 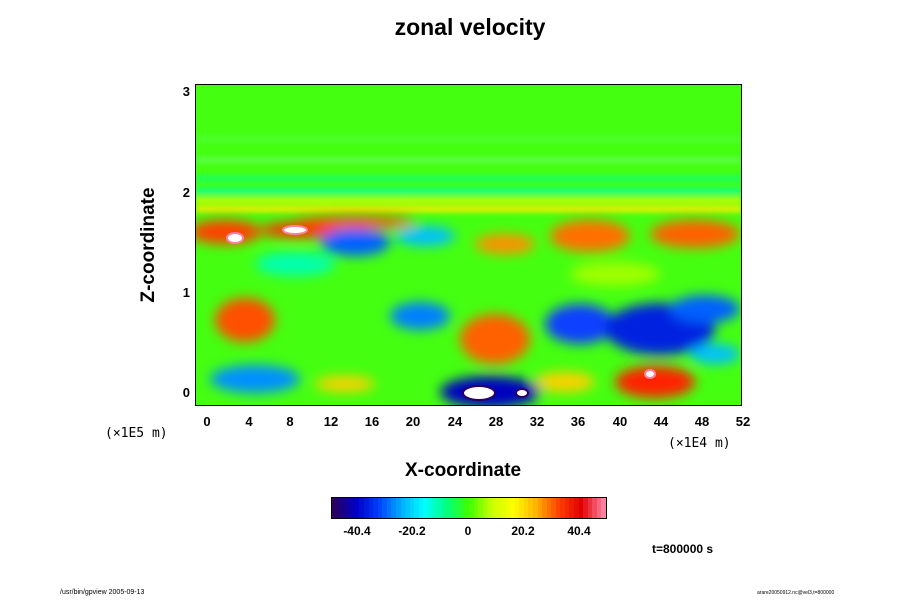 I want to click on x-tick-label: 40, so click(x=620, y=421).